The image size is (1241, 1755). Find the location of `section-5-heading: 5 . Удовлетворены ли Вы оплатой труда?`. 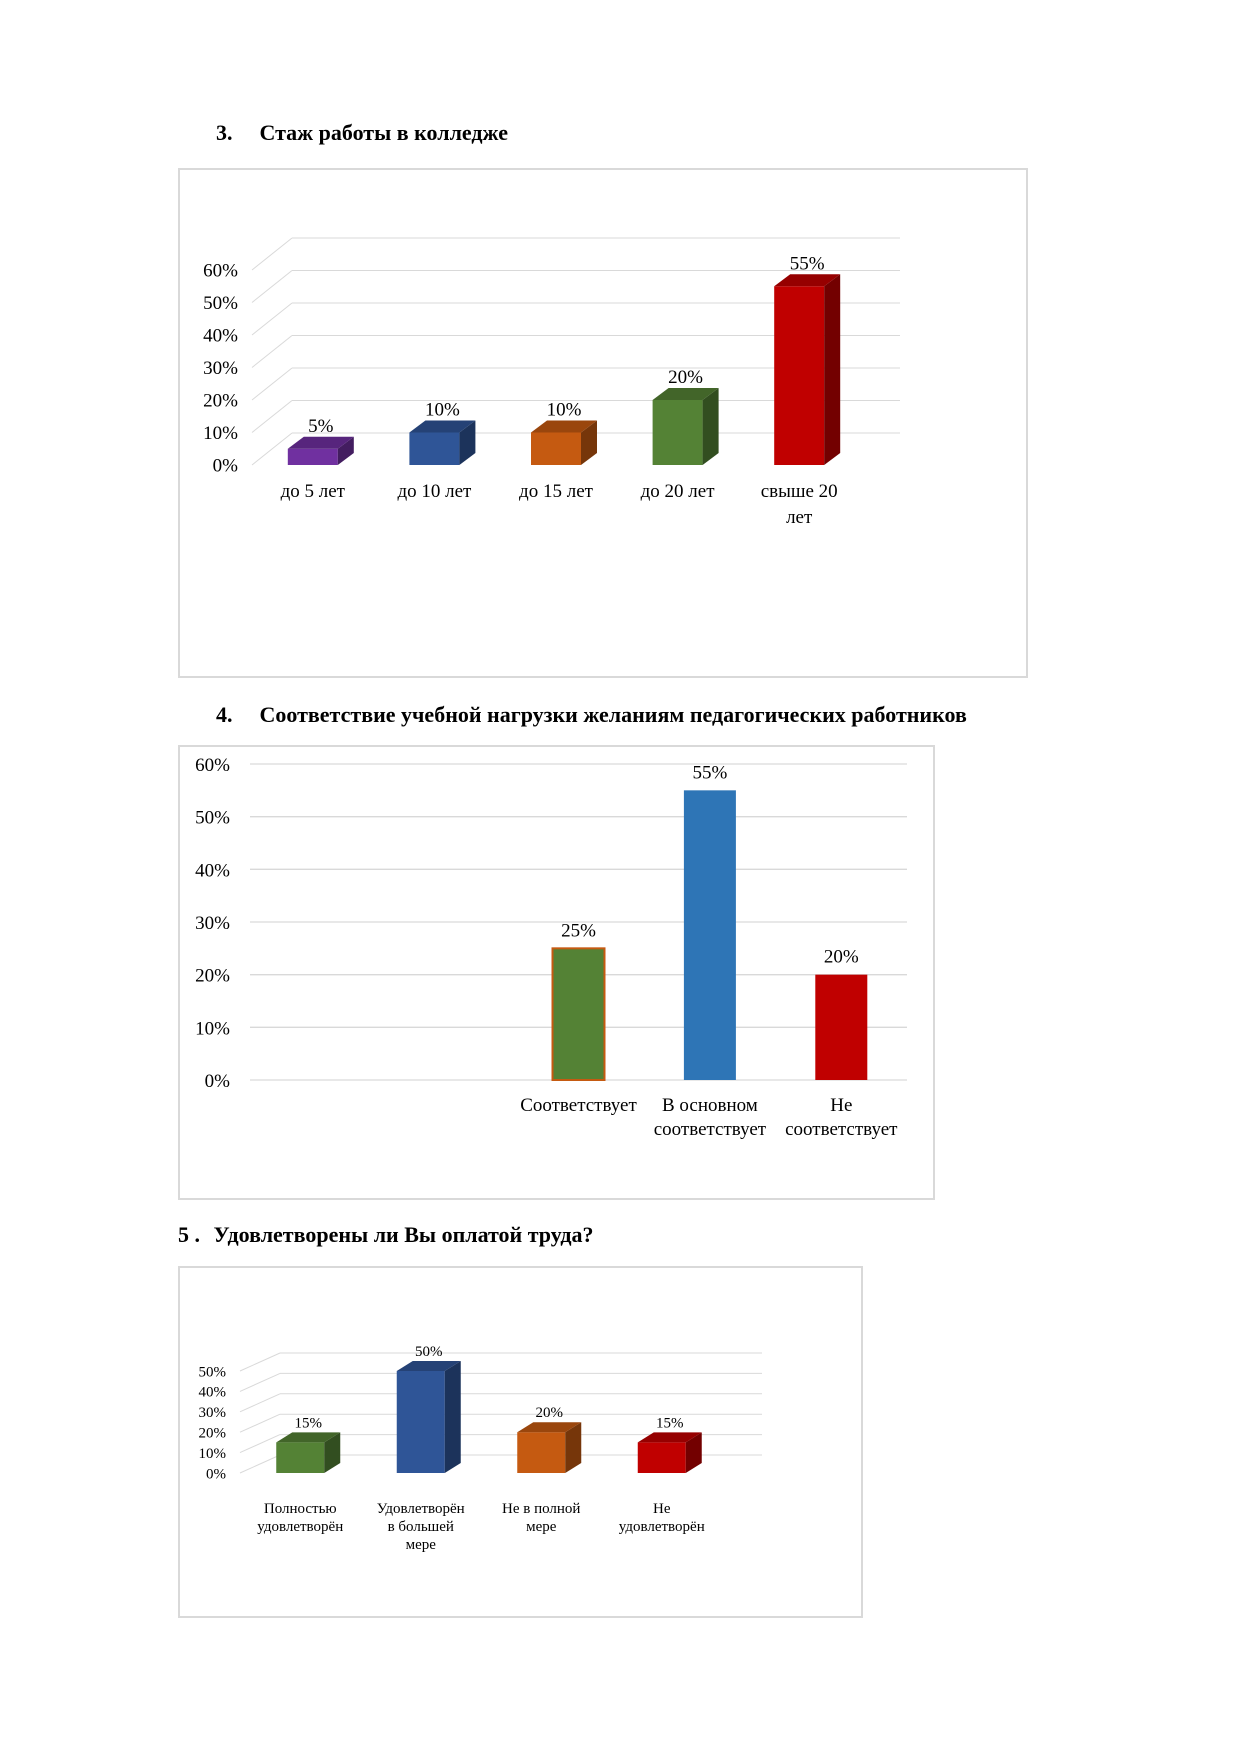

section-5-heading: 5 . Удовлетворены ли Вы оплатой труда? is located at coordinates (385, 1235).